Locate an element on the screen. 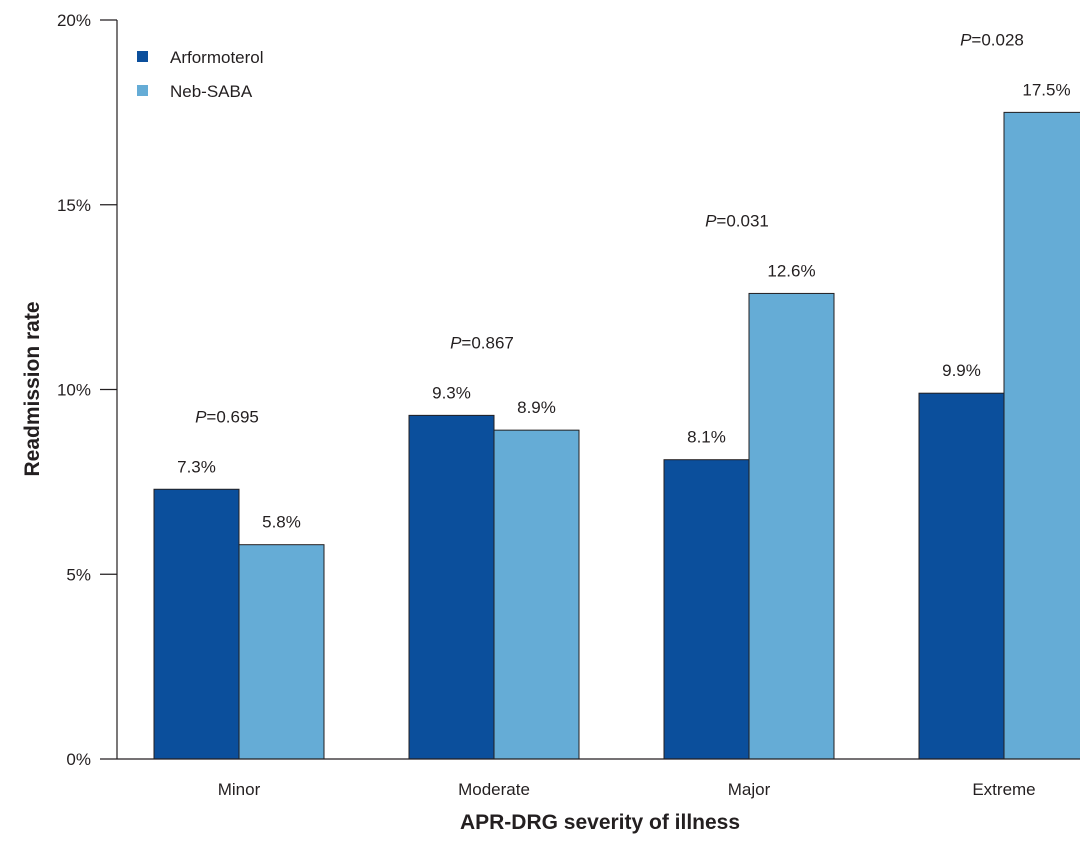 This screenshot has height=863, width=1080. x-tick-label: Minor is located at coordinates (239, 789).